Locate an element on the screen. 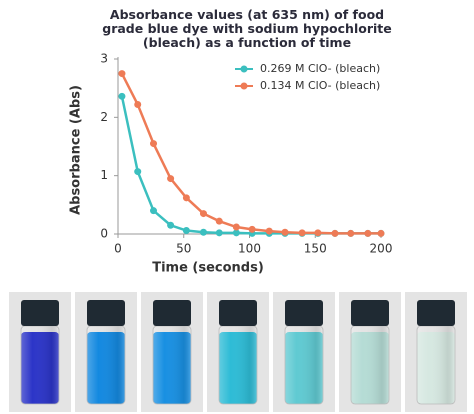 The width and height of the screenshot is (474, 414). y-tick-label: 1 is located at coordinates (104, 175).